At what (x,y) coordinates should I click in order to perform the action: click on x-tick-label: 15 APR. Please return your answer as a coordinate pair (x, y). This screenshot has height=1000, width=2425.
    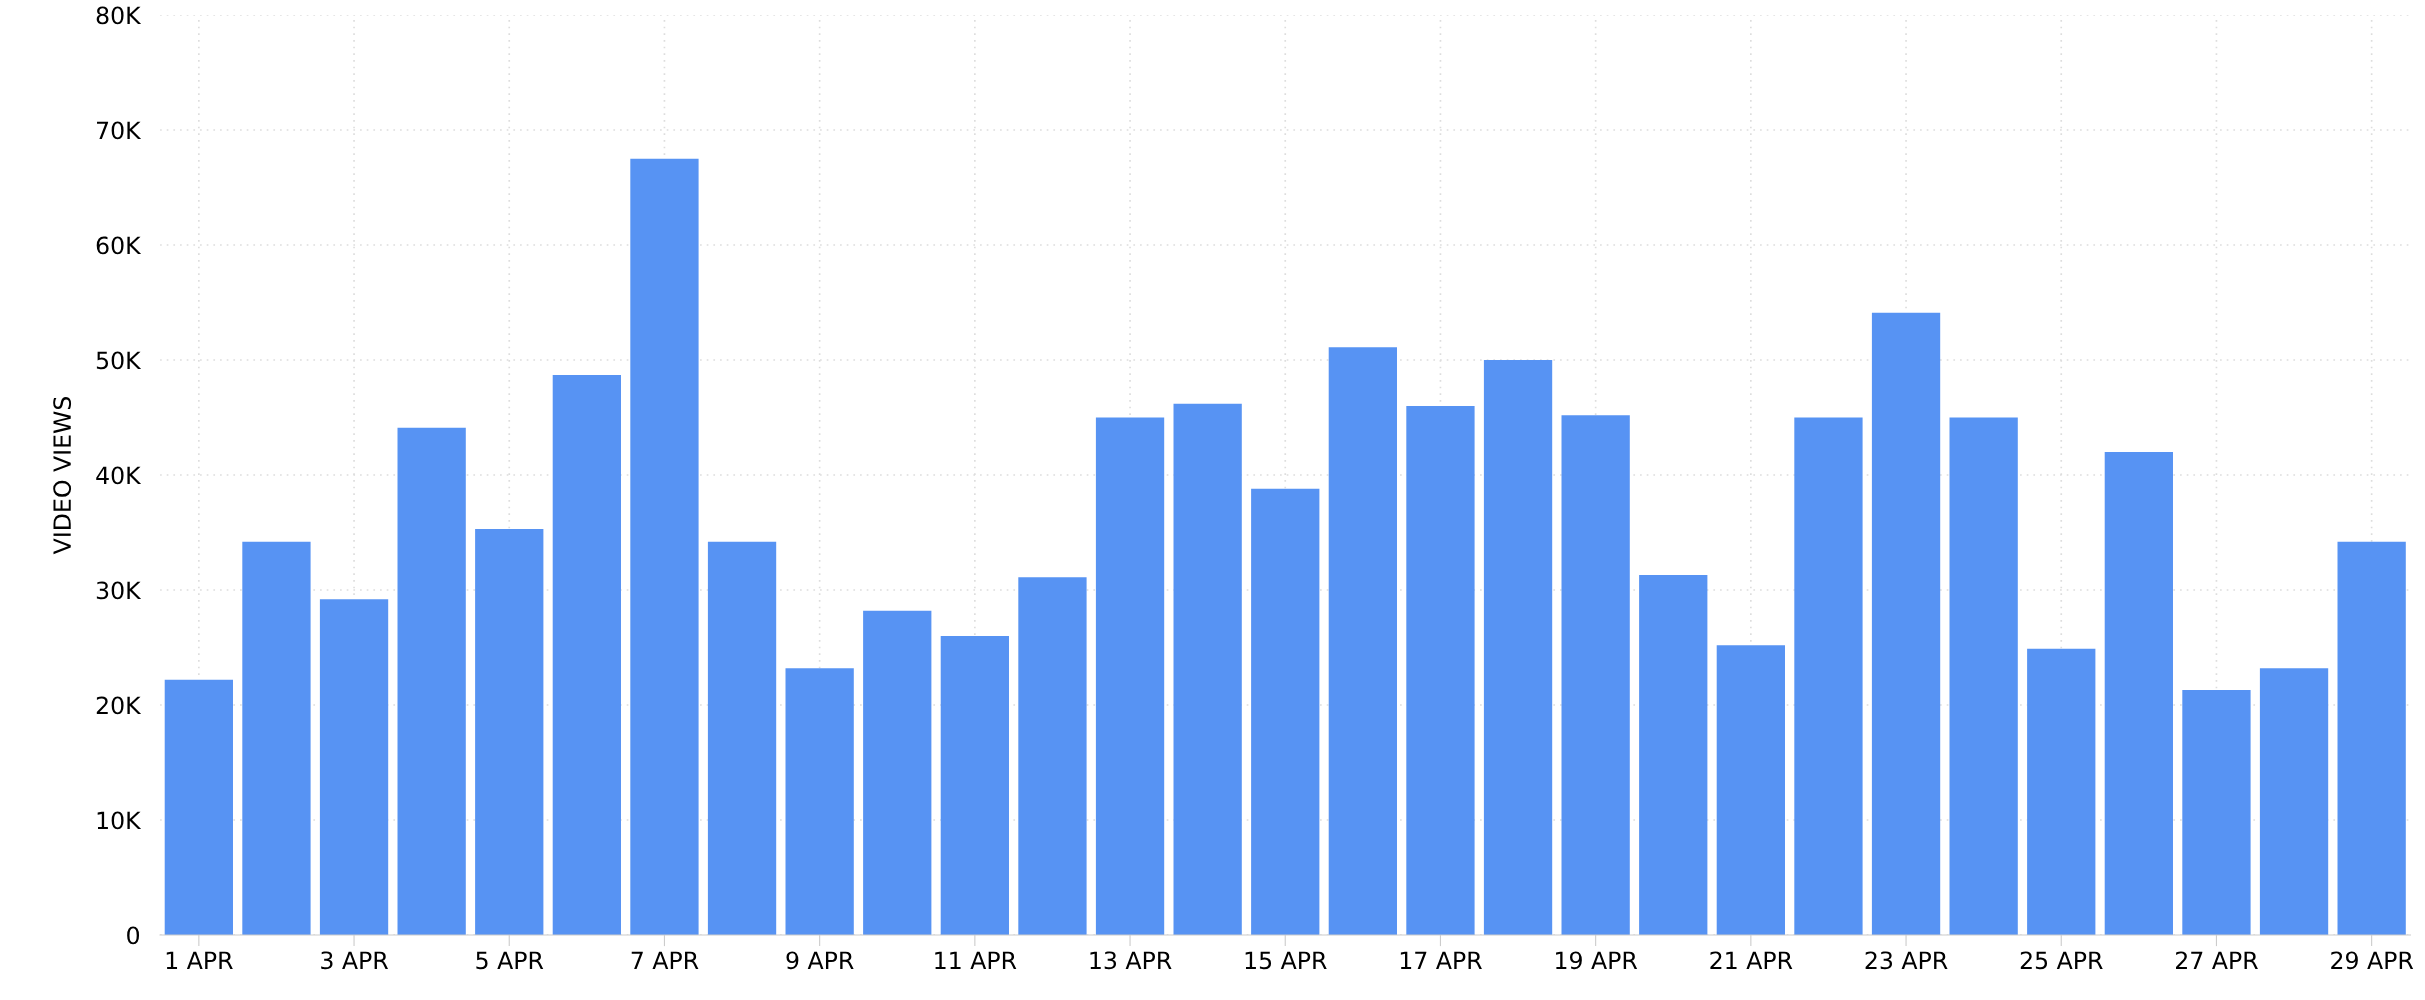
    Looking at the image, I should click on (1286, 960).